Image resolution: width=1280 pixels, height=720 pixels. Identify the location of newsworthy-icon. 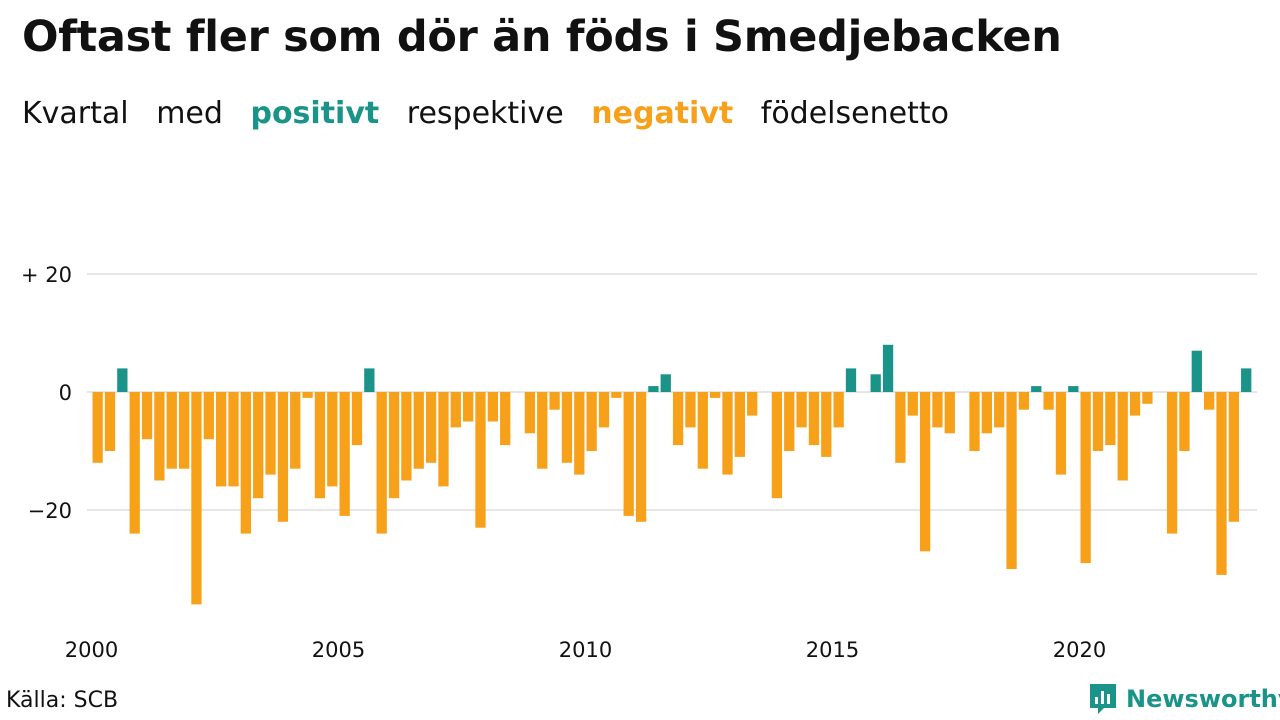
(1103, 699).